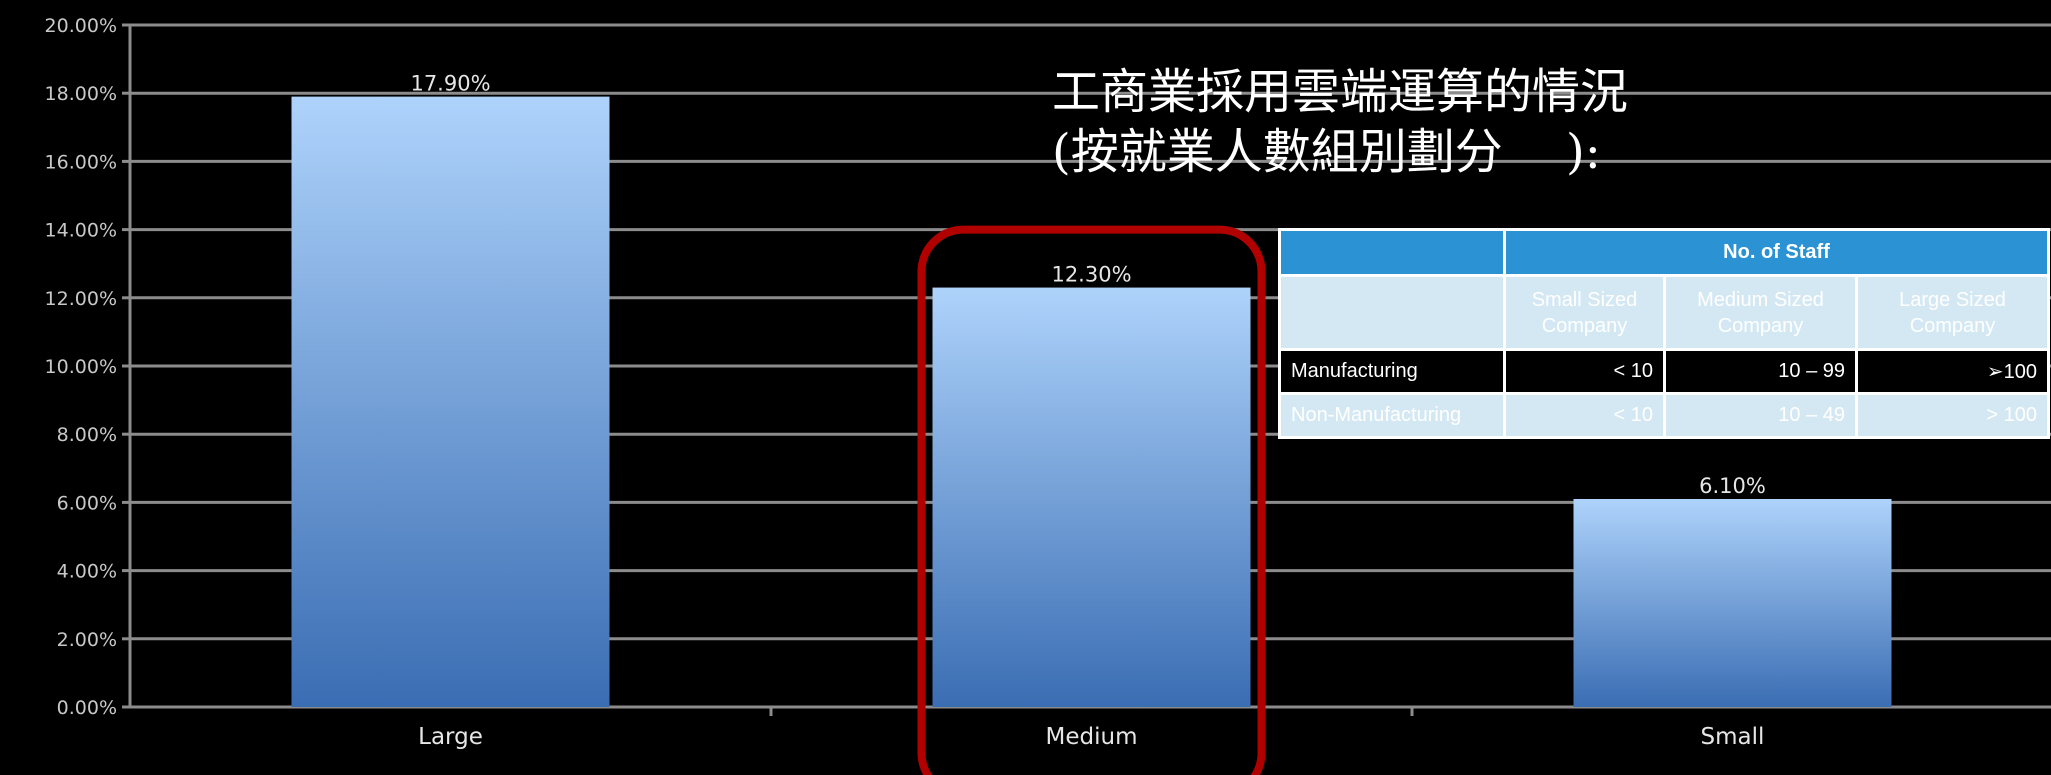 The width and height of the screenshot is (2051, 775). I want to click on category-label-large: Large, so click(450, 737).